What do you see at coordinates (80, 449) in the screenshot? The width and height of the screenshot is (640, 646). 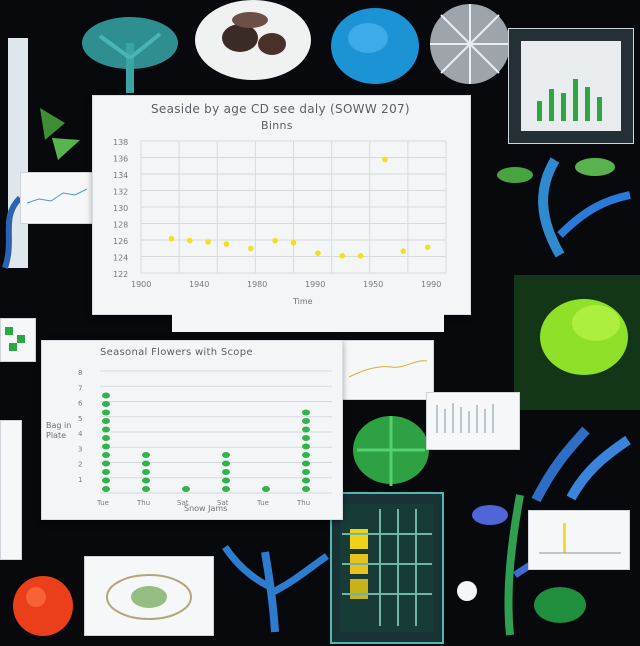 I see `bar-y-tick: 3` at bounding box center [80, 449].